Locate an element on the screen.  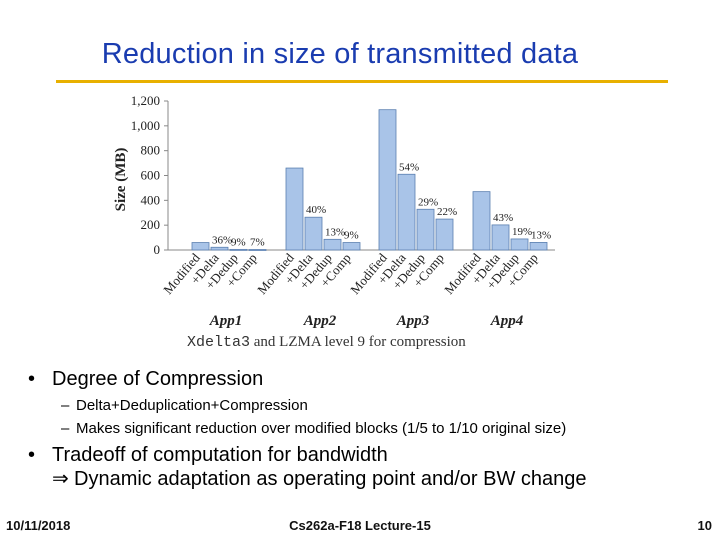
implies-arrow-icon: ⇒ is located at coordinates (60, 479).